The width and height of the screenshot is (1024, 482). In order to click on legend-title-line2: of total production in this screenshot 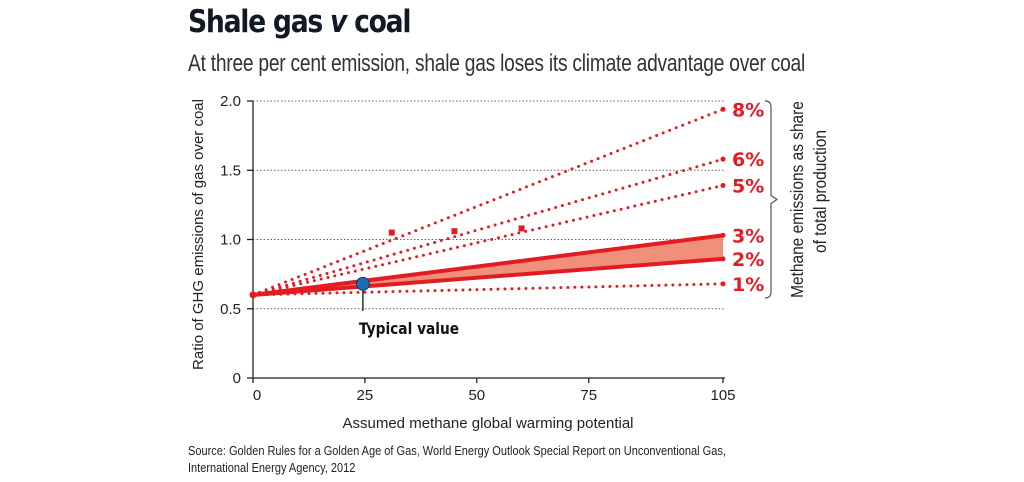, I will do `click(820, 191)`.